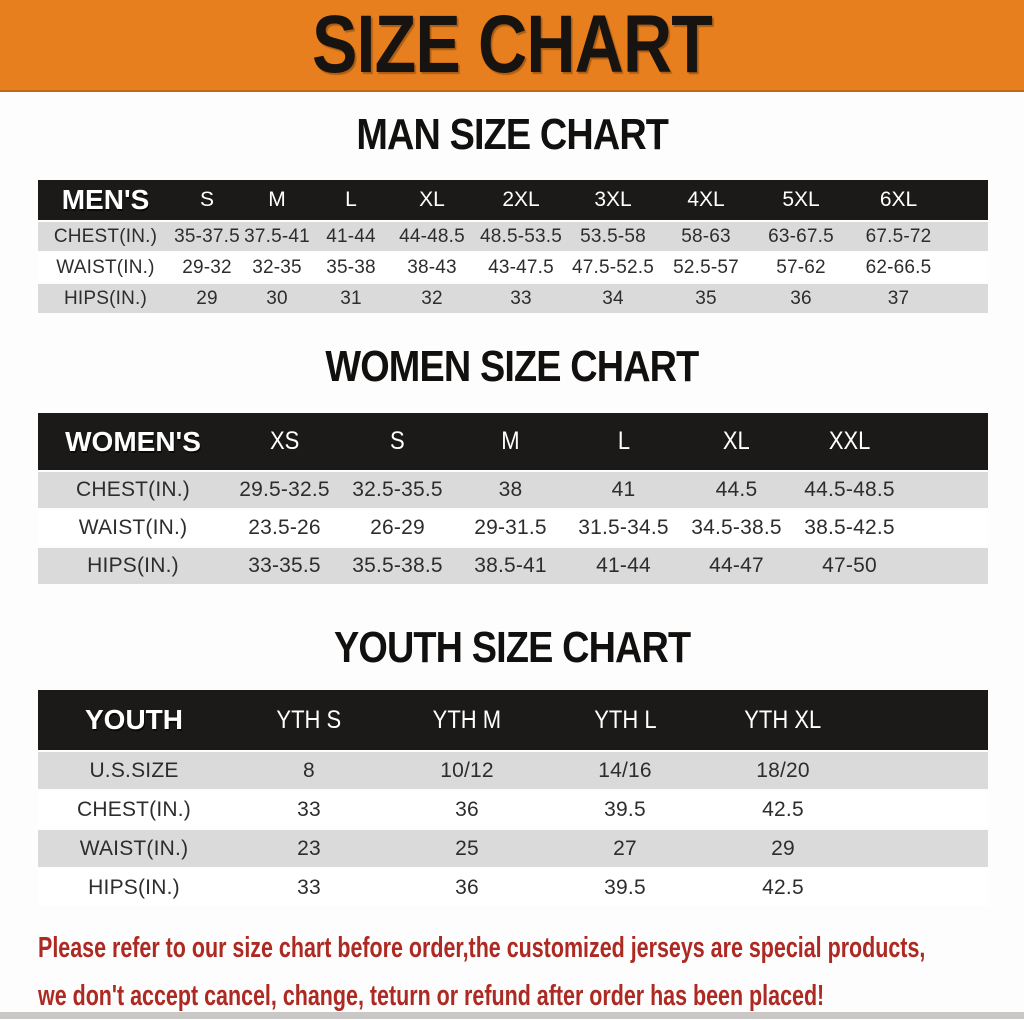  Describe the element at coordinates (736, 527) in the screenshot. I see `value-cell: 34.5-38.5` at that location.